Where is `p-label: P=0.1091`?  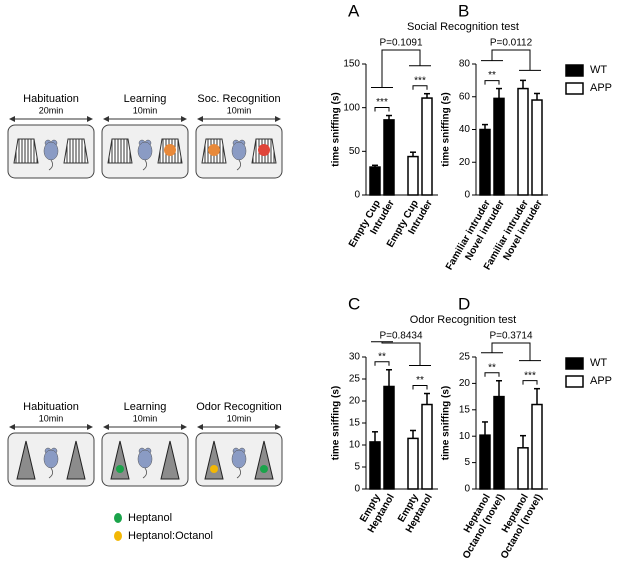
p-label: P=0.1091 is located at coordinates (401, 43).